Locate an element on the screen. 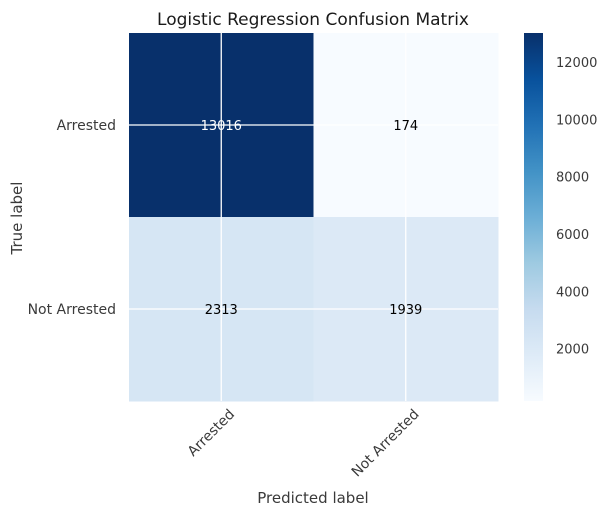 This screenshot has height=516, width=607. colorbar-tick-label: 12000 is located at coordinates (576, 63).